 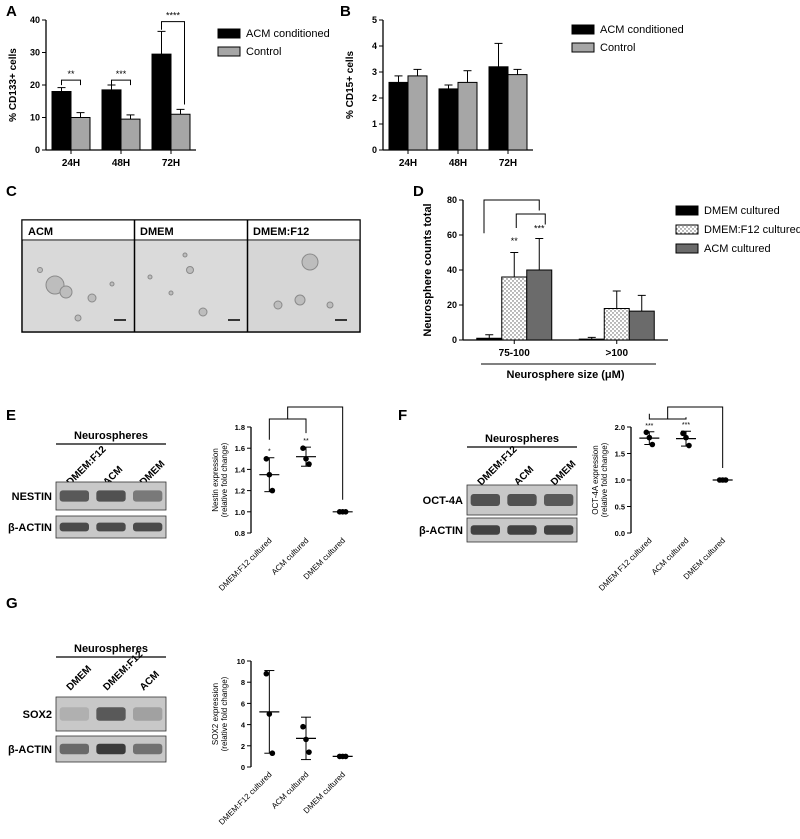 What do you see at coordinates (220, 713) in the screenshot?
I see `y-axis-label: SOX2 expression(relative fold change)` at bounding box center [220, 713].